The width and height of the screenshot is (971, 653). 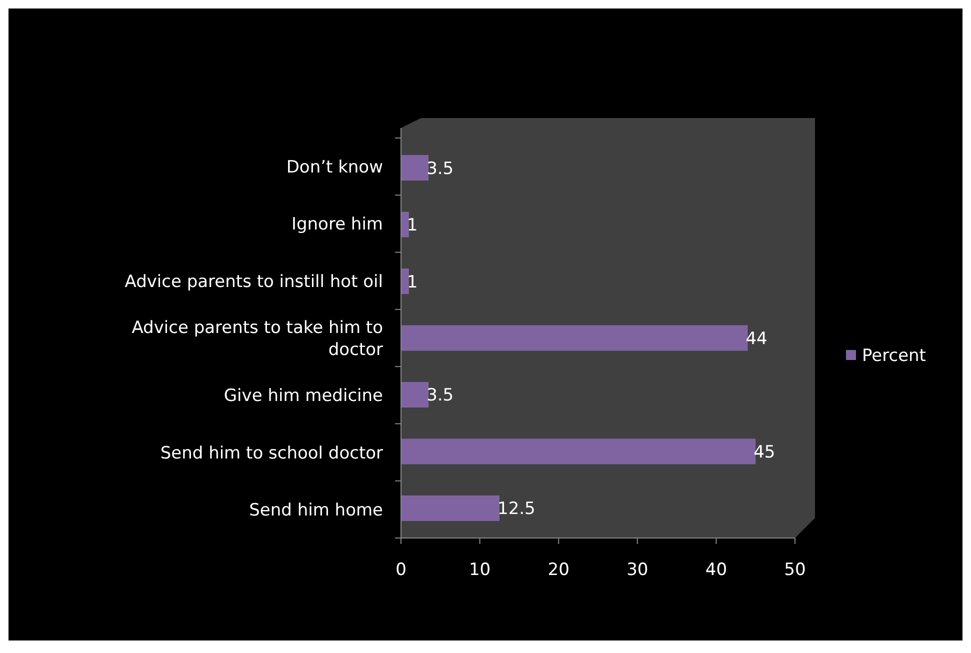 What do you see at coordinates (401, 570) in the screenshot?
I see `x-tick-label: 0` at bounding box center [401, 570].